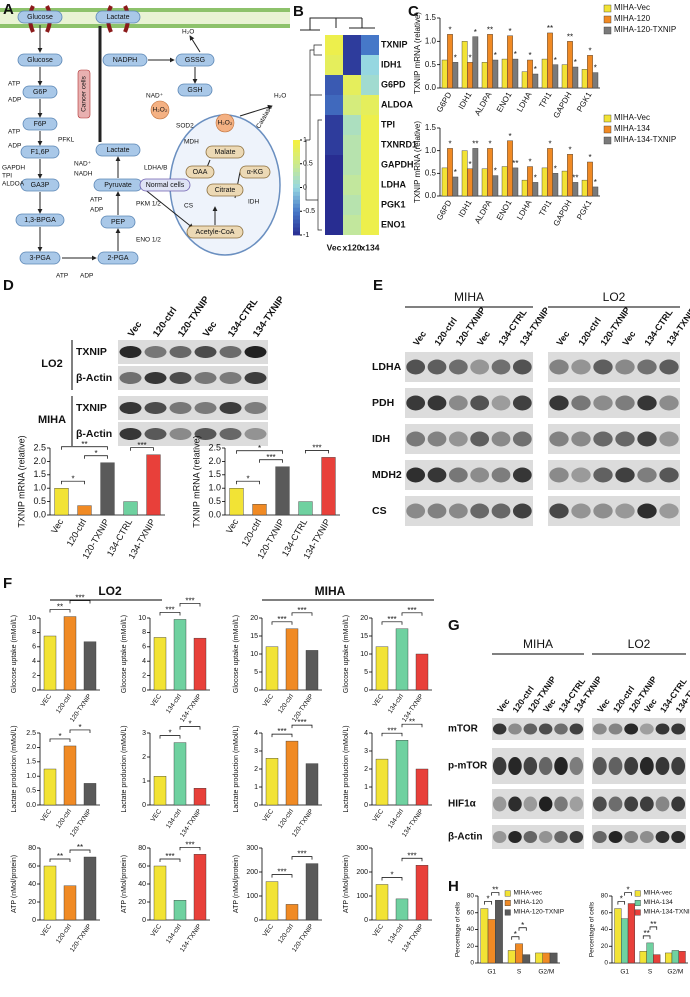  What do you see at coordinates (645, 29) in the screenshot?
I see `legend-label: MIHA-120-TXNIP` at bounding box center [645, 29].